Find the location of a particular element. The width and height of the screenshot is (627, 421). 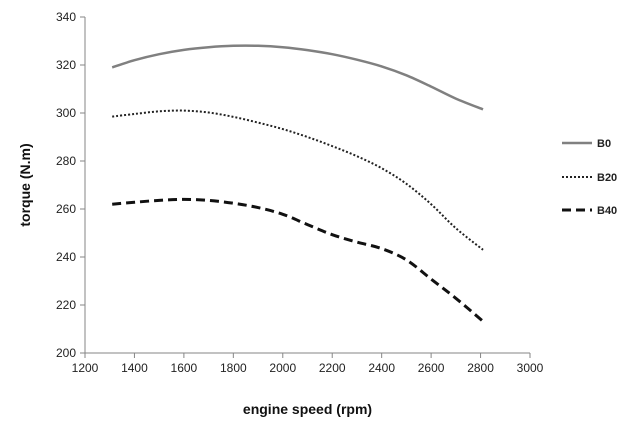

series-line-b0 is located at coordinates (297, 77).